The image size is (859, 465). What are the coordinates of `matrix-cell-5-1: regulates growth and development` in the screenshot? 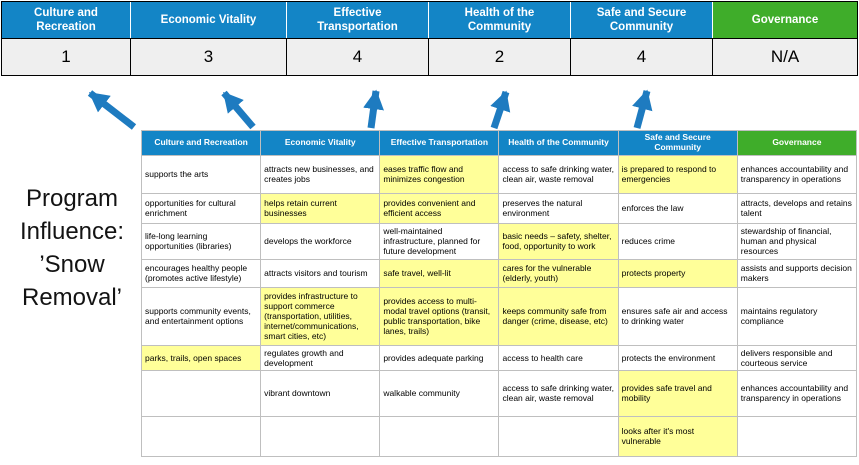 It's located at (320, 357).